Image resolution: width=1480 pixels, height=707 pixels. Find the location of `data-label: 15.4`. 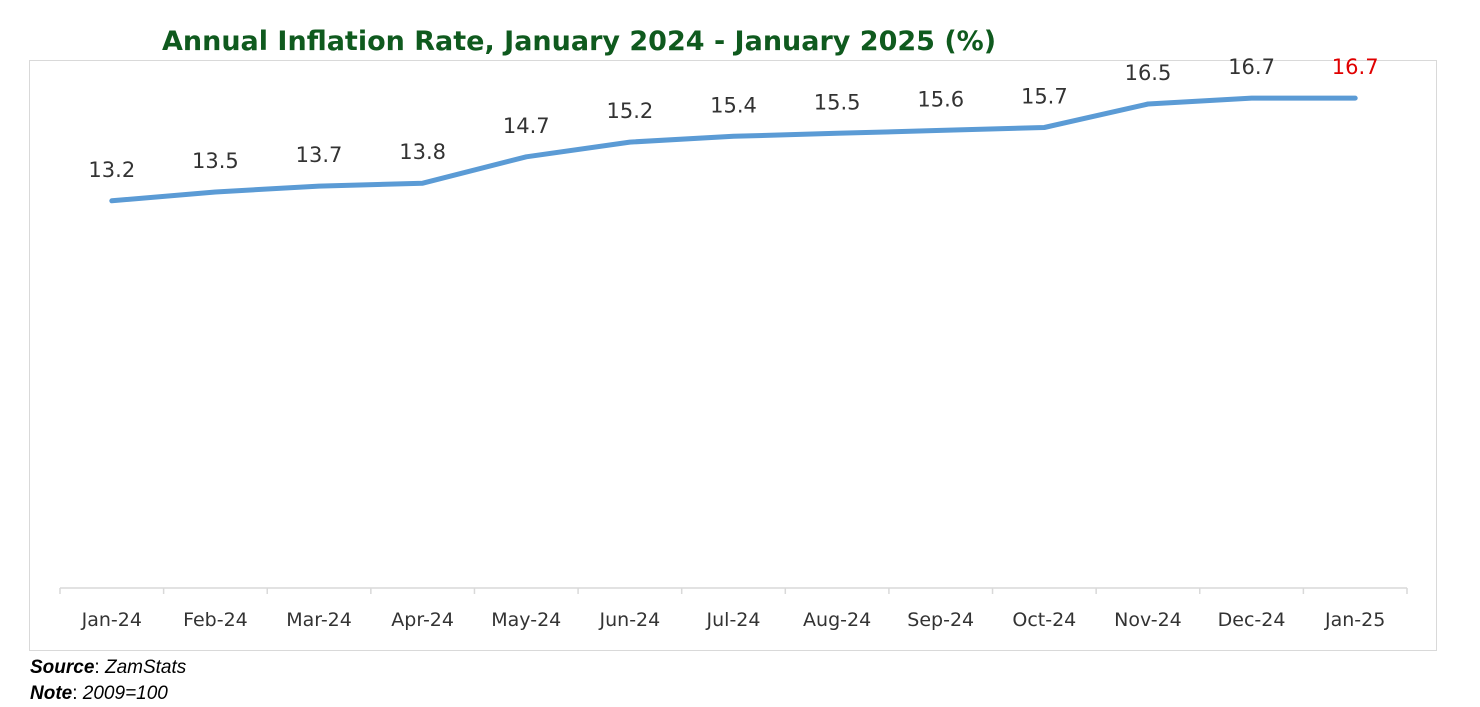

data-label: 15.4 is located at coordinates (733, 105).